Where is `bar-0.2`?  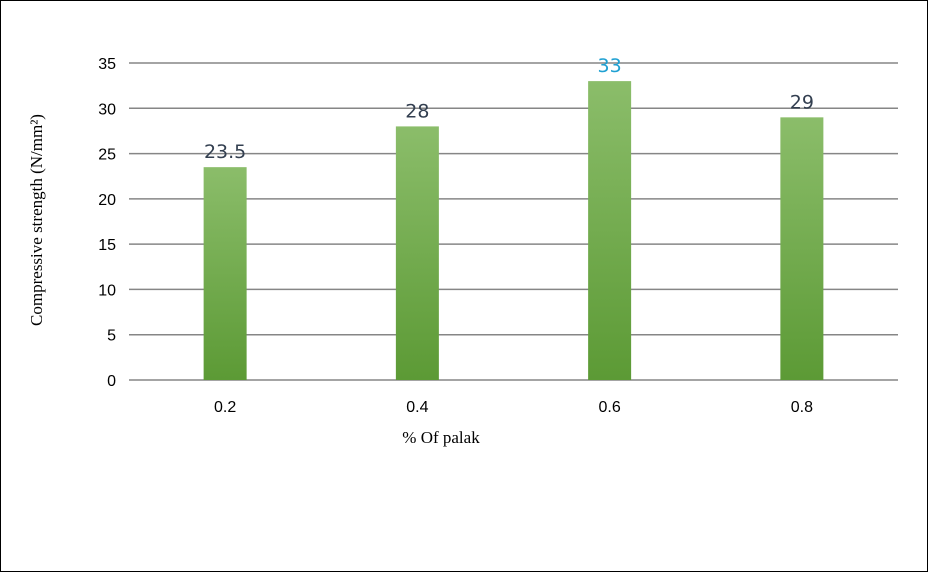 bar-0.2 is located at coordinates (225, 273).